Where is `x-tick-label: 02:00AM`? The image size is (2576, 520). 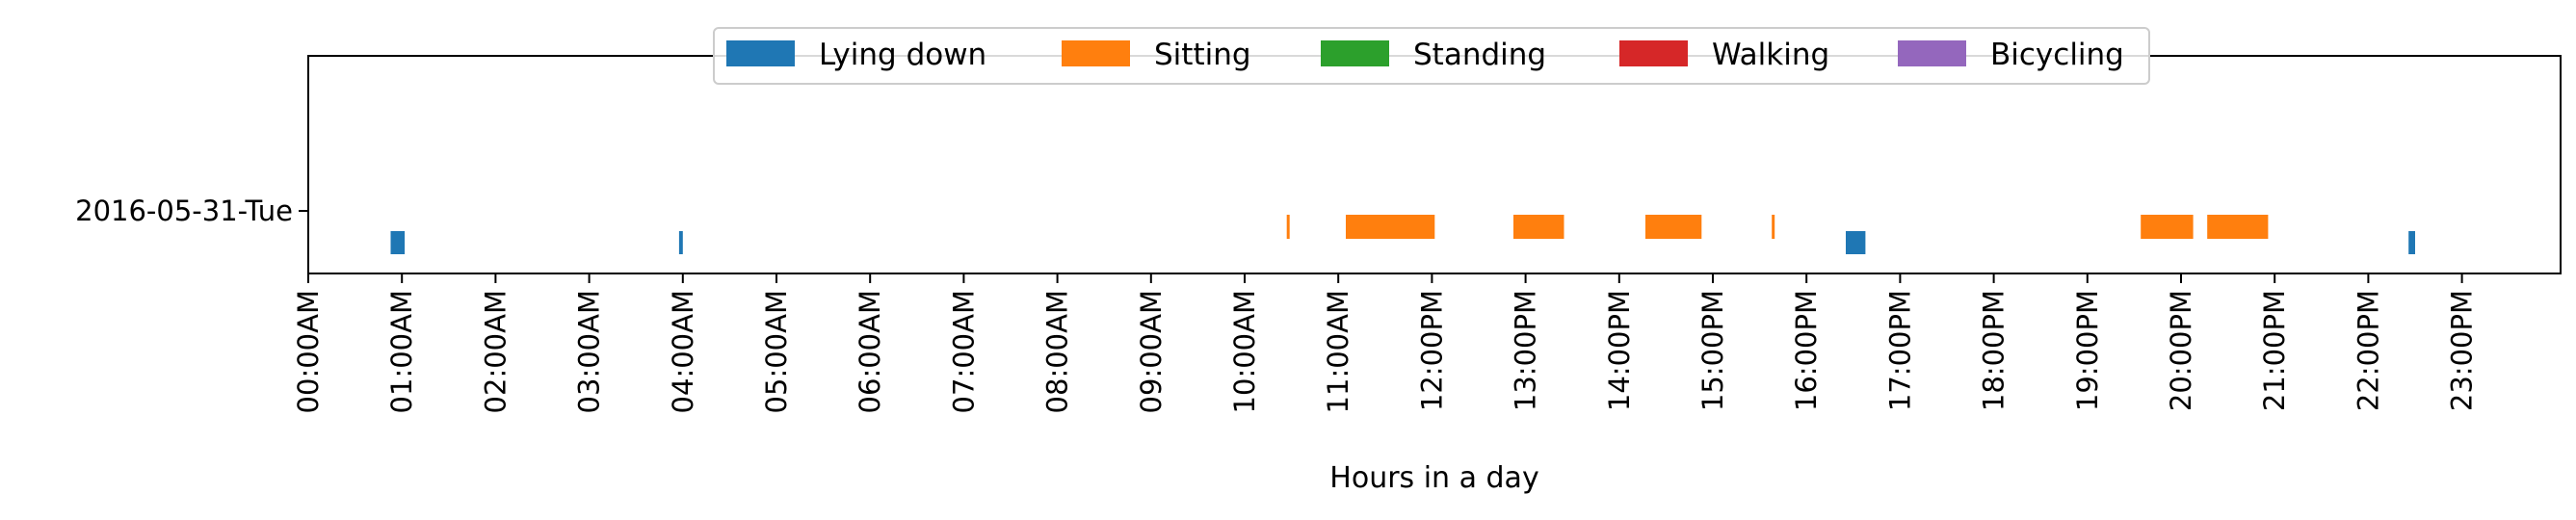
x-tick-label: 02:00AM is located at coordinates (495, 351).